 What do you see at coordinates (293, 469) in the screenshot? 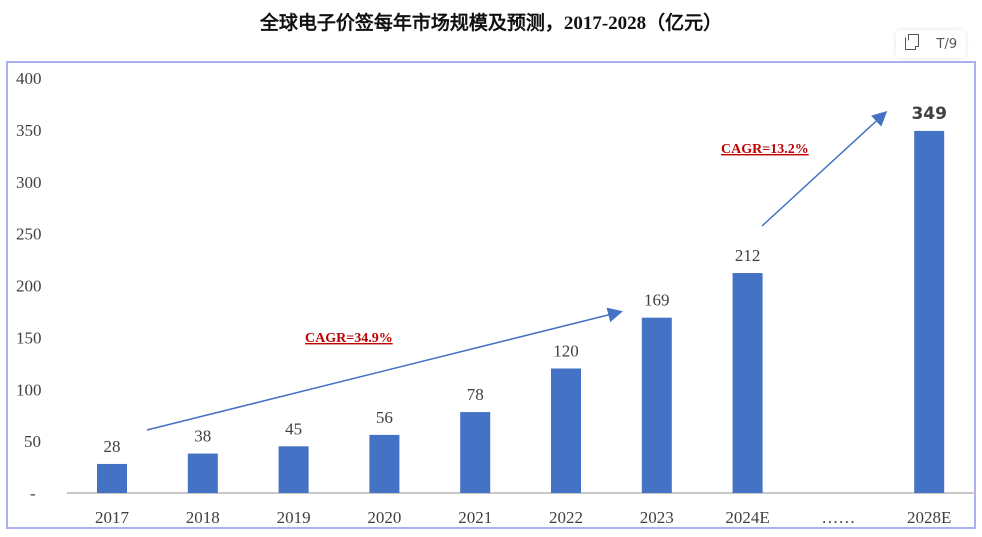
I see `bar-2019` at bounding box center [293, 469].